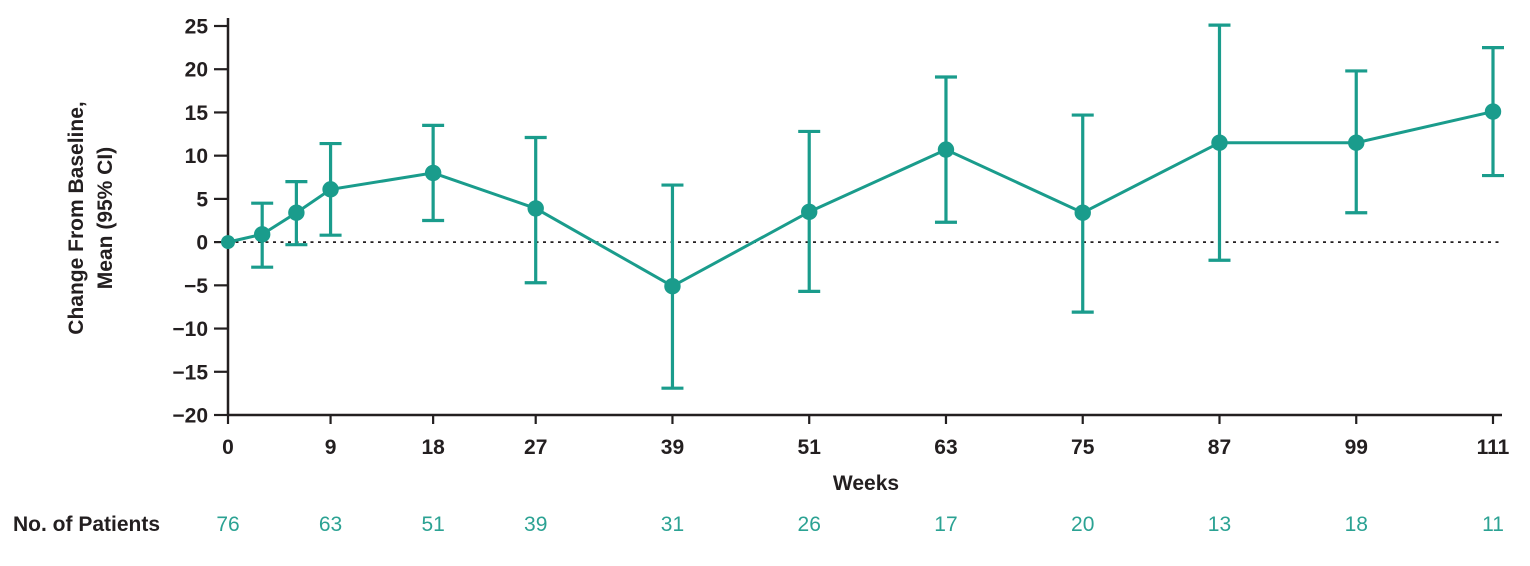 This screenshot has width=1530, height=566. What do you see at coordinates (196, 70) in the screenshot?
I see `y-tick-label: 20` at bounding box center [196, 70].